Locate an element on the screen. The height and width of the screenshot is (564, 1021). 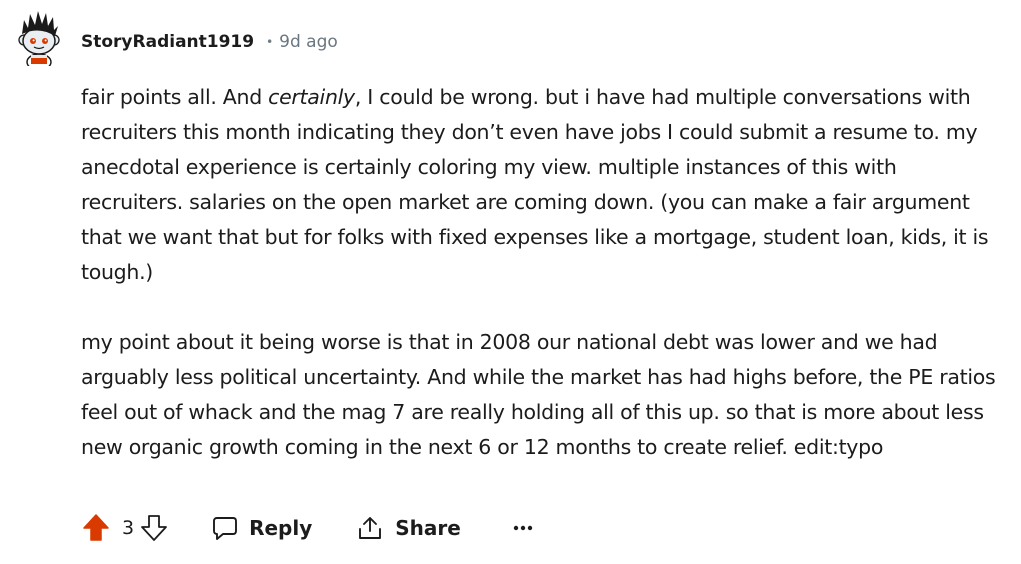
downvote-button is located at coordinates (154, 528).